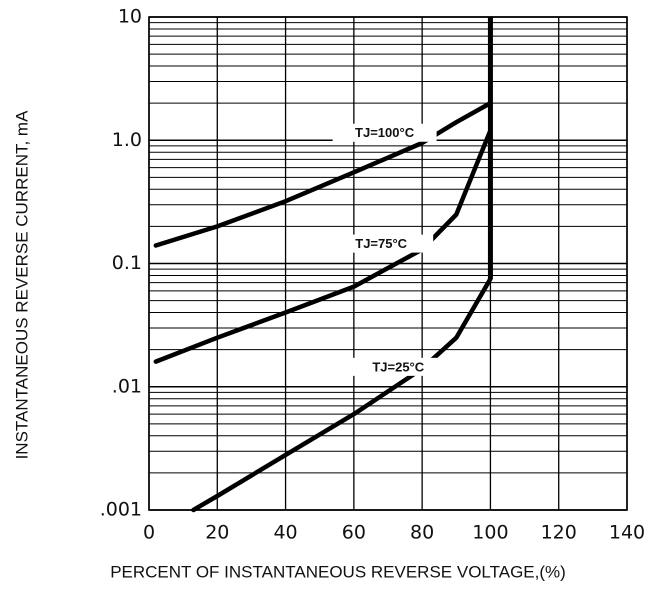 This screenshot has height=592, width=657. Describe the element at coordinates (127, 140) in the screenshot. I see `y-tick-label: 1.0` at that location.